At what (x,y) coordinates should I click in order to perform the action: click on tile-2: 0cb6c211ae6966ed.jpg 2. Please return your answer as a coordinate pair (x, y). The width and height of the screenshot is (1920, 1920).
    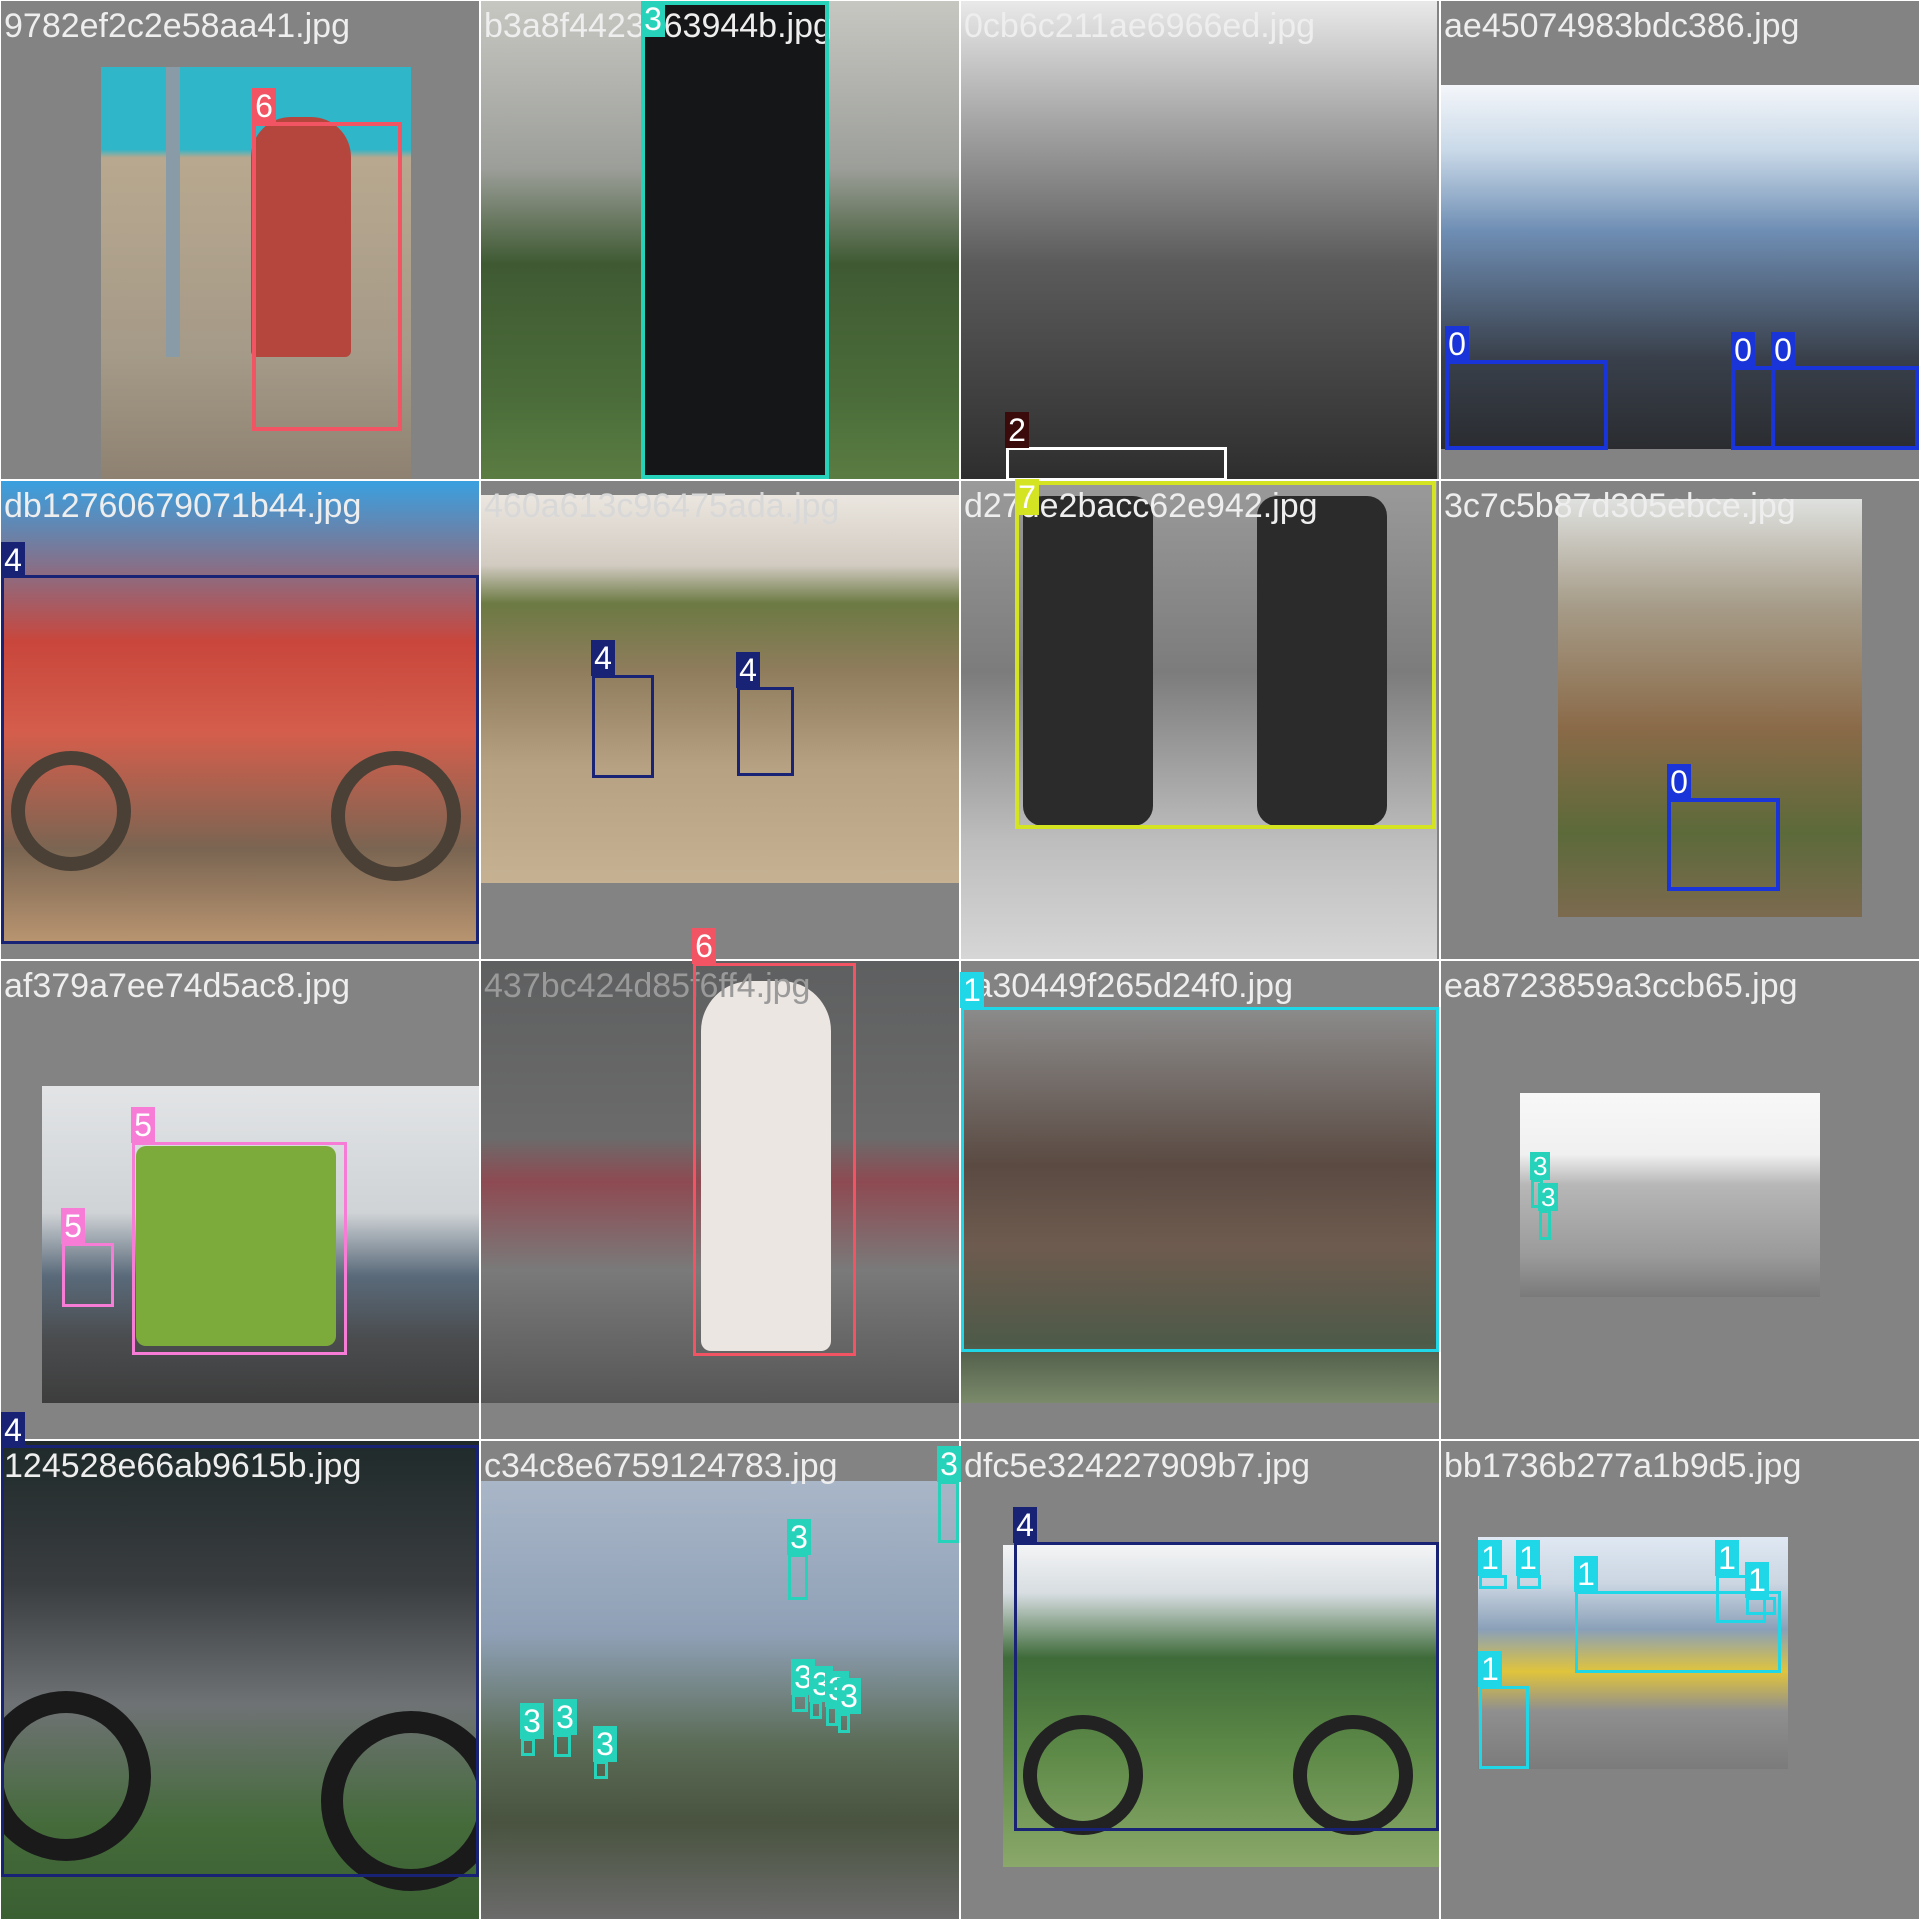
    Looking at the image, I should click on (1200, 241).